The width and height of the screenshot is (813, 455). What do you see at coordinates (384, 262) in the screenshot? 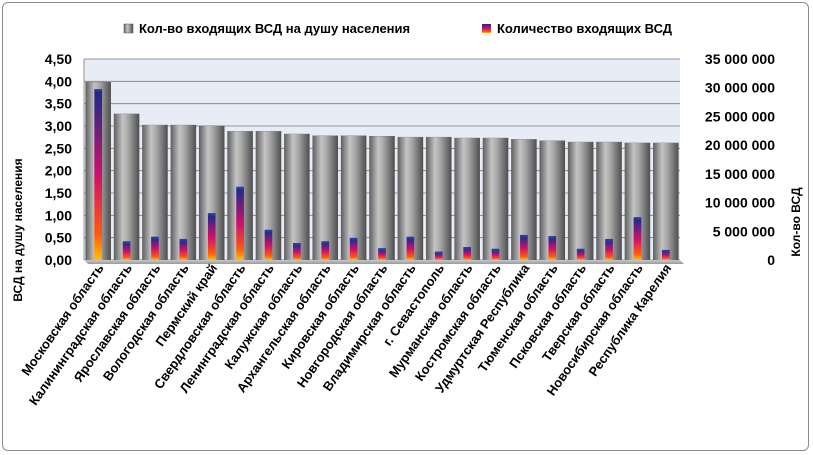
I see `chart-floor` at bounding box center [384, 262].